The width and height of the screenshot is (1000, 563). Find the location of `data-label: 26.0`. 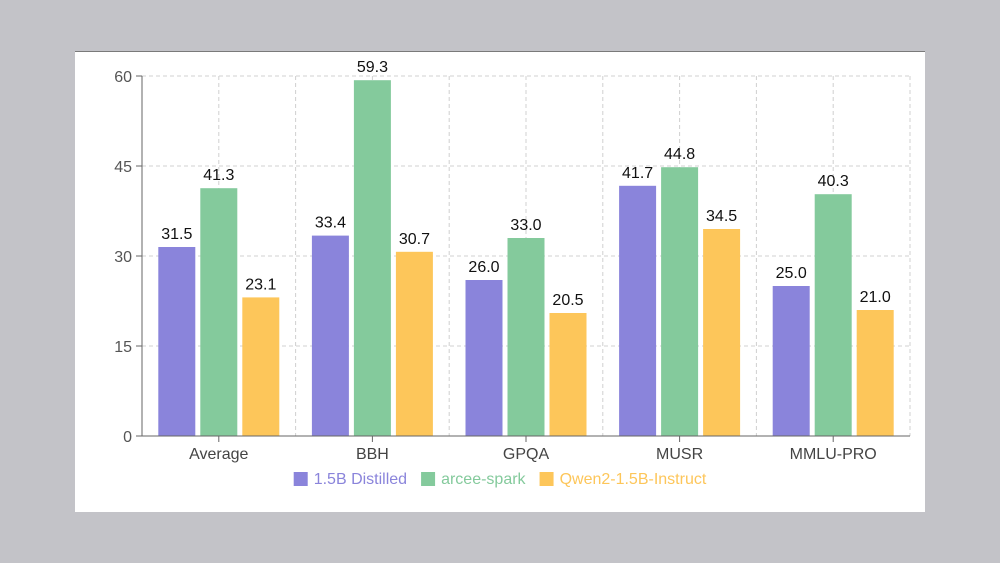

data-label: 26.0 is located at coordinates (483, 267).